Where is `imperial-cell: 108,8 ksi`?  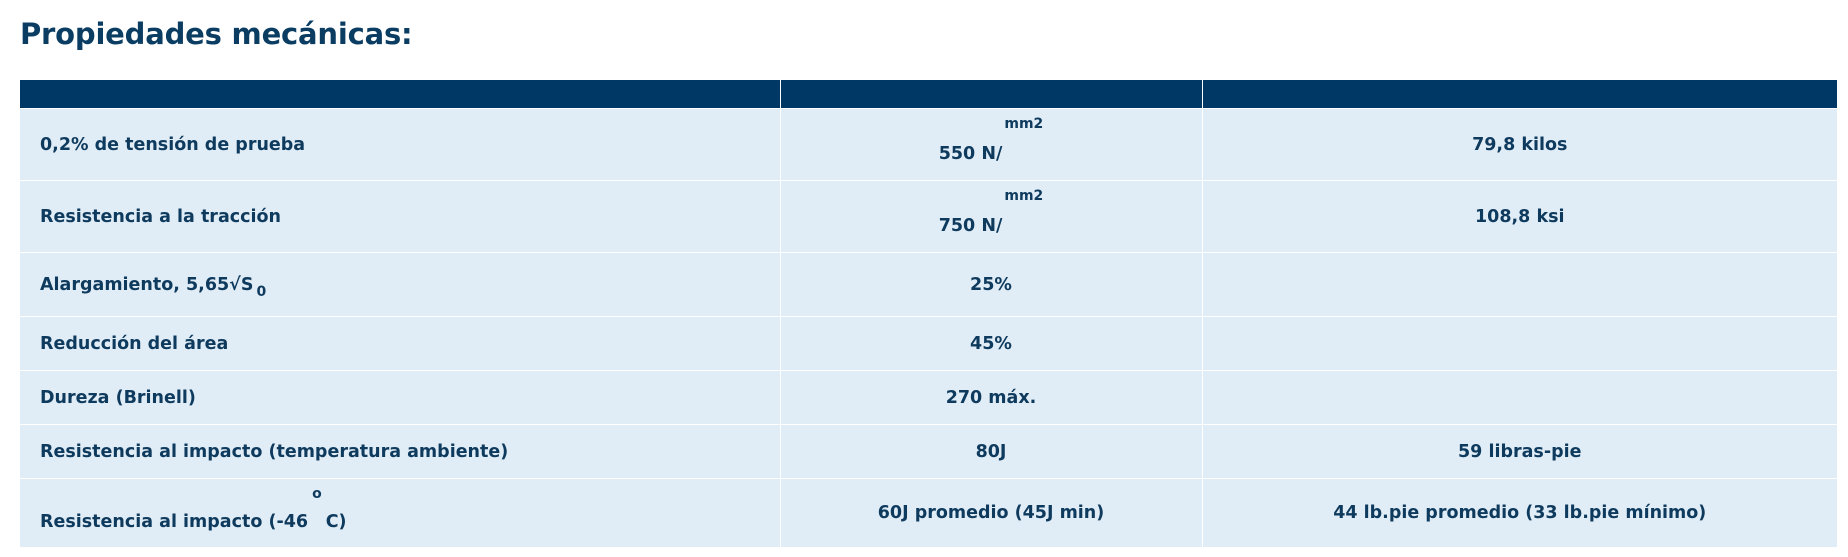
imperial-cell: 108,8 ksi is located at coordinates (1519, 216).